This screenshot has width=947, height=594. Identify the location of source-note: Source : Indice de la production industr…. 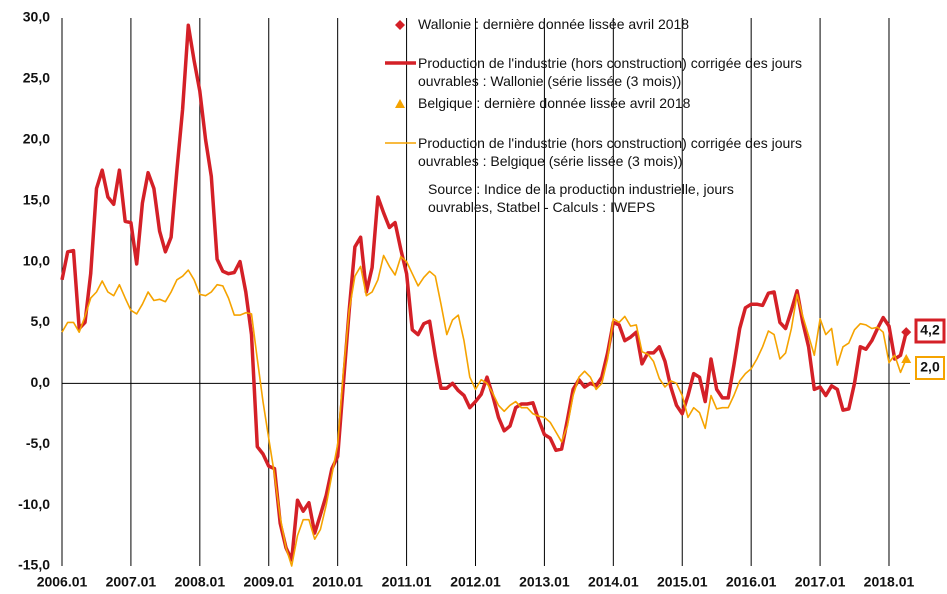
(581, 198).